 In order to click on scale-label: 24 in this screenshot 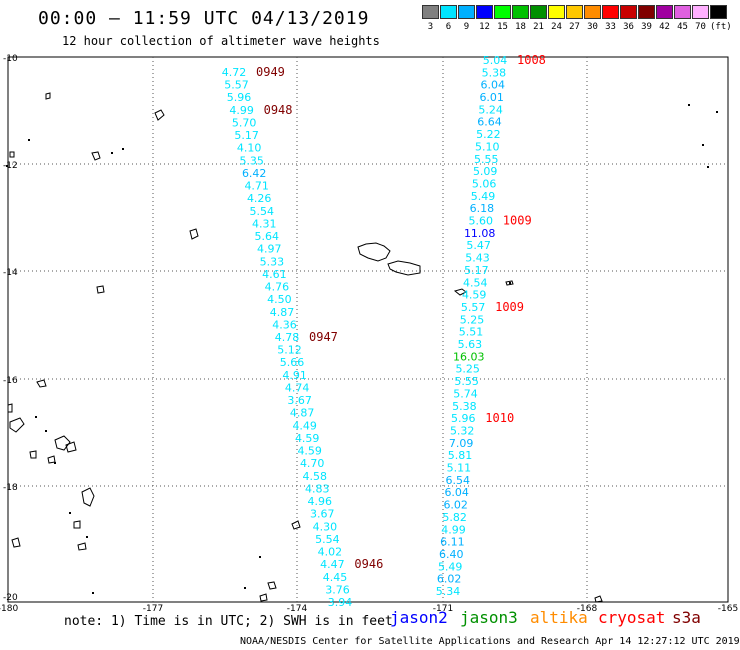, I will do `click(556, 27)`.